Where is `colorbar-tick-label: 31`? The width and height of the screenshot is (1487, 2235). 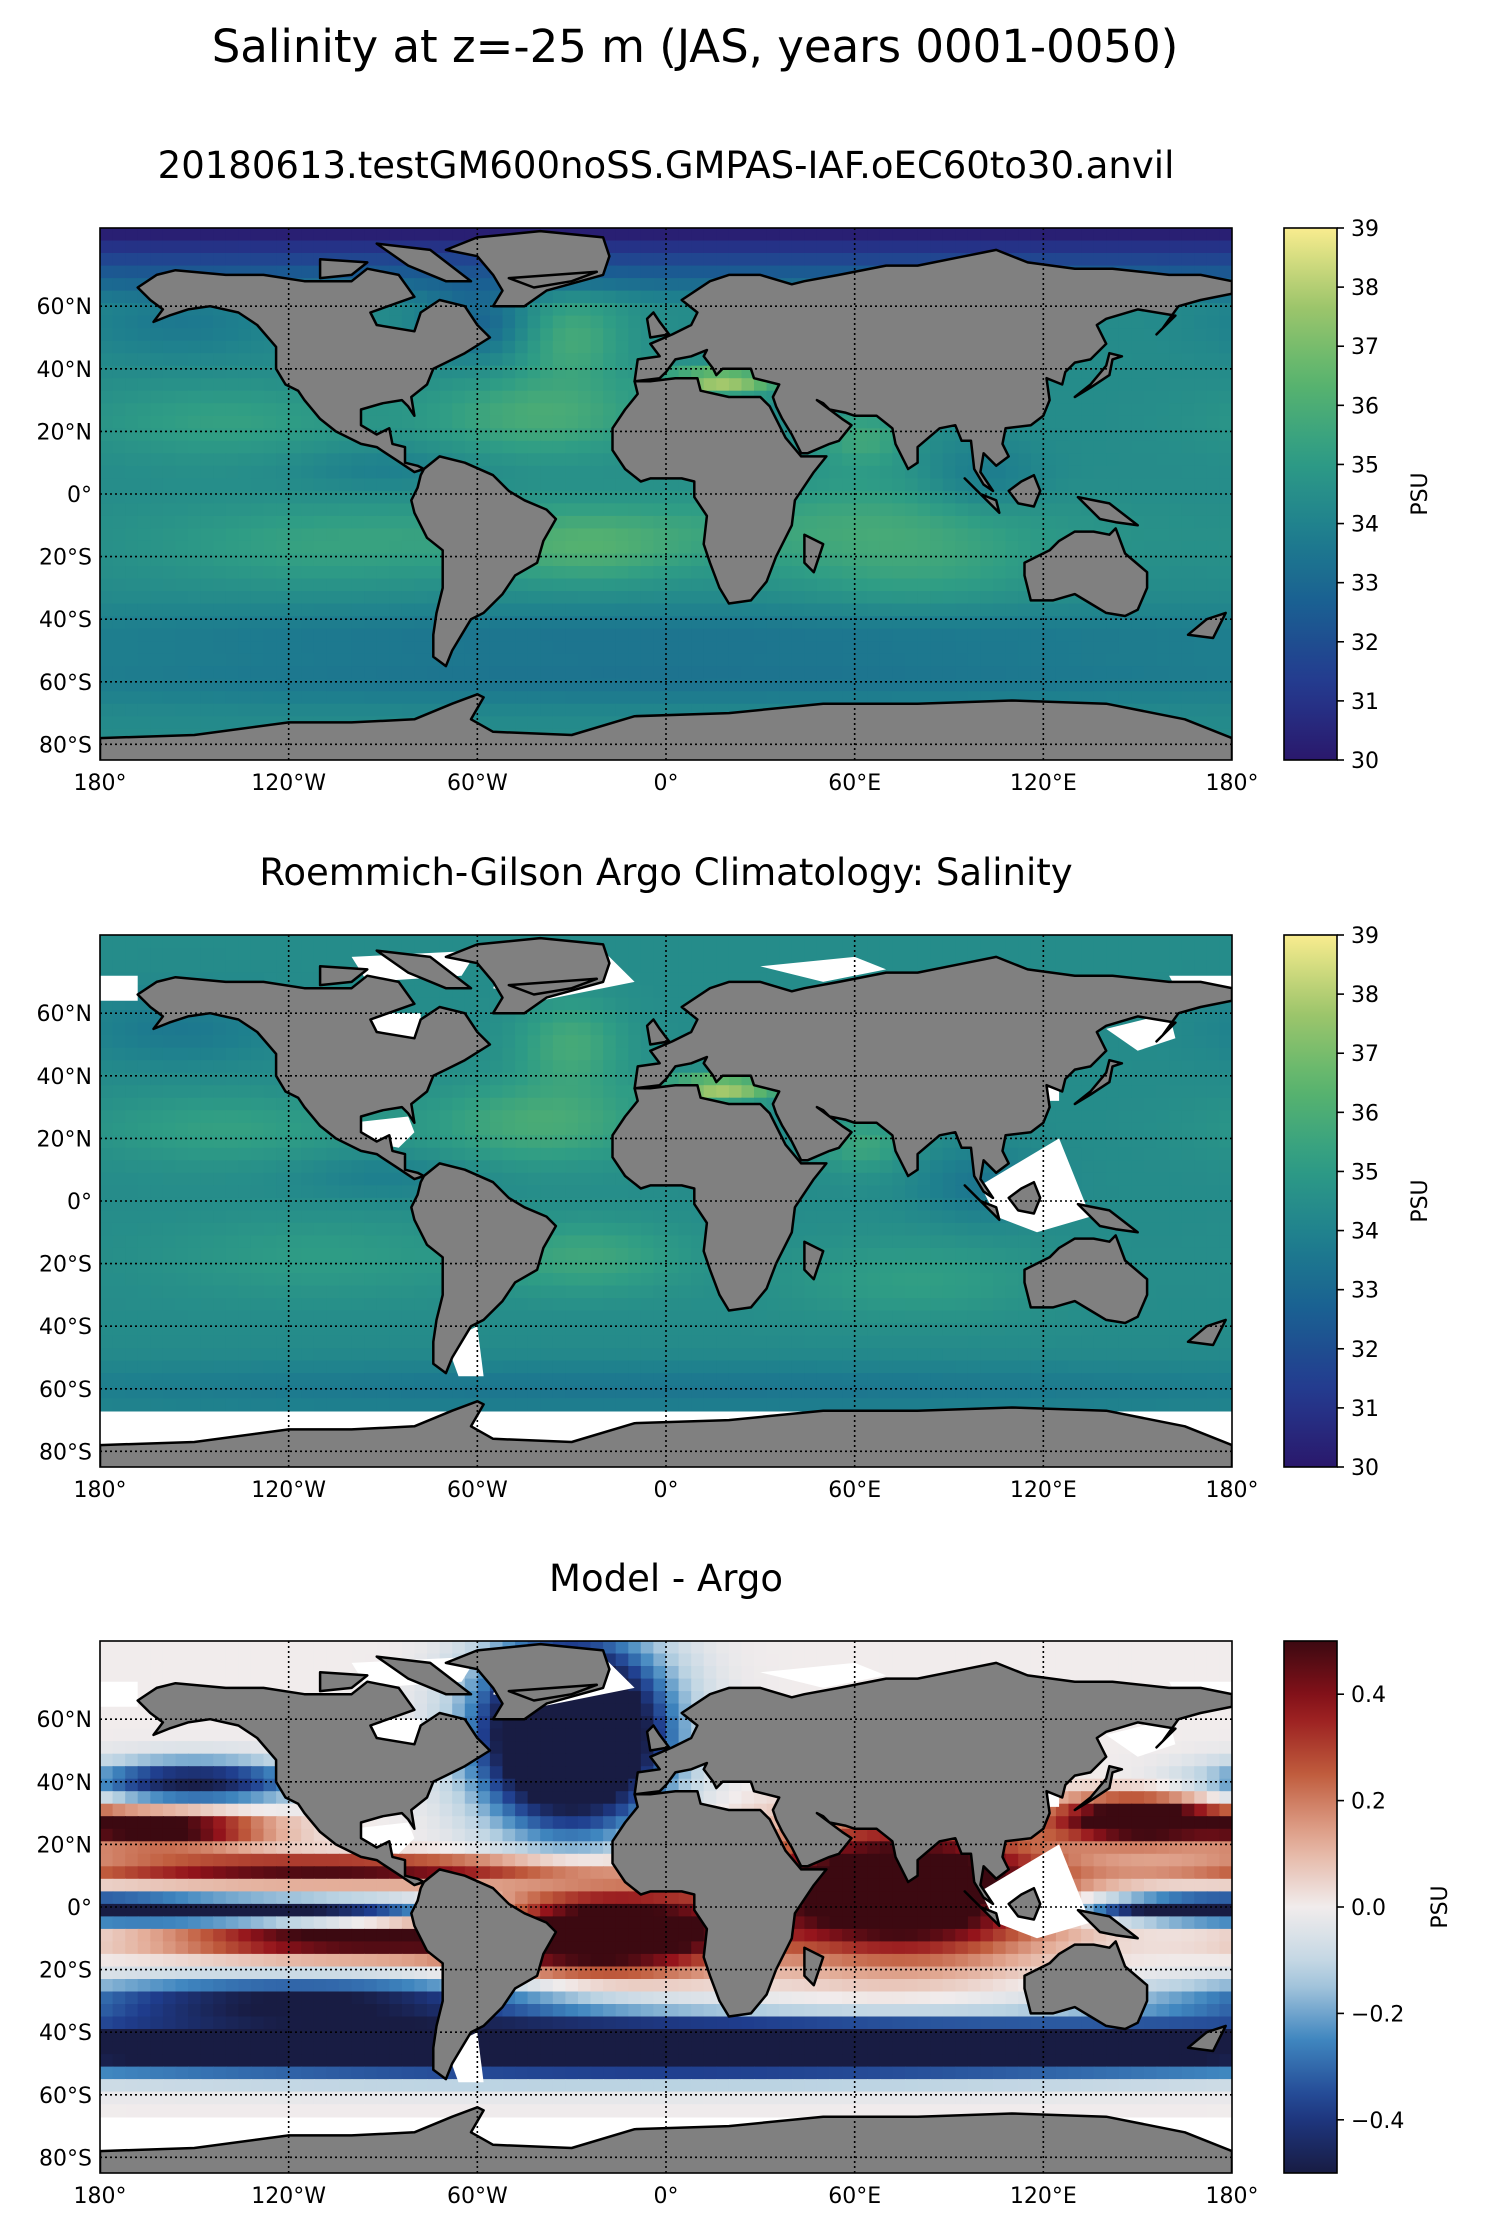 colorbar-tick-label: 31 is located at coordinates (1365, 702).